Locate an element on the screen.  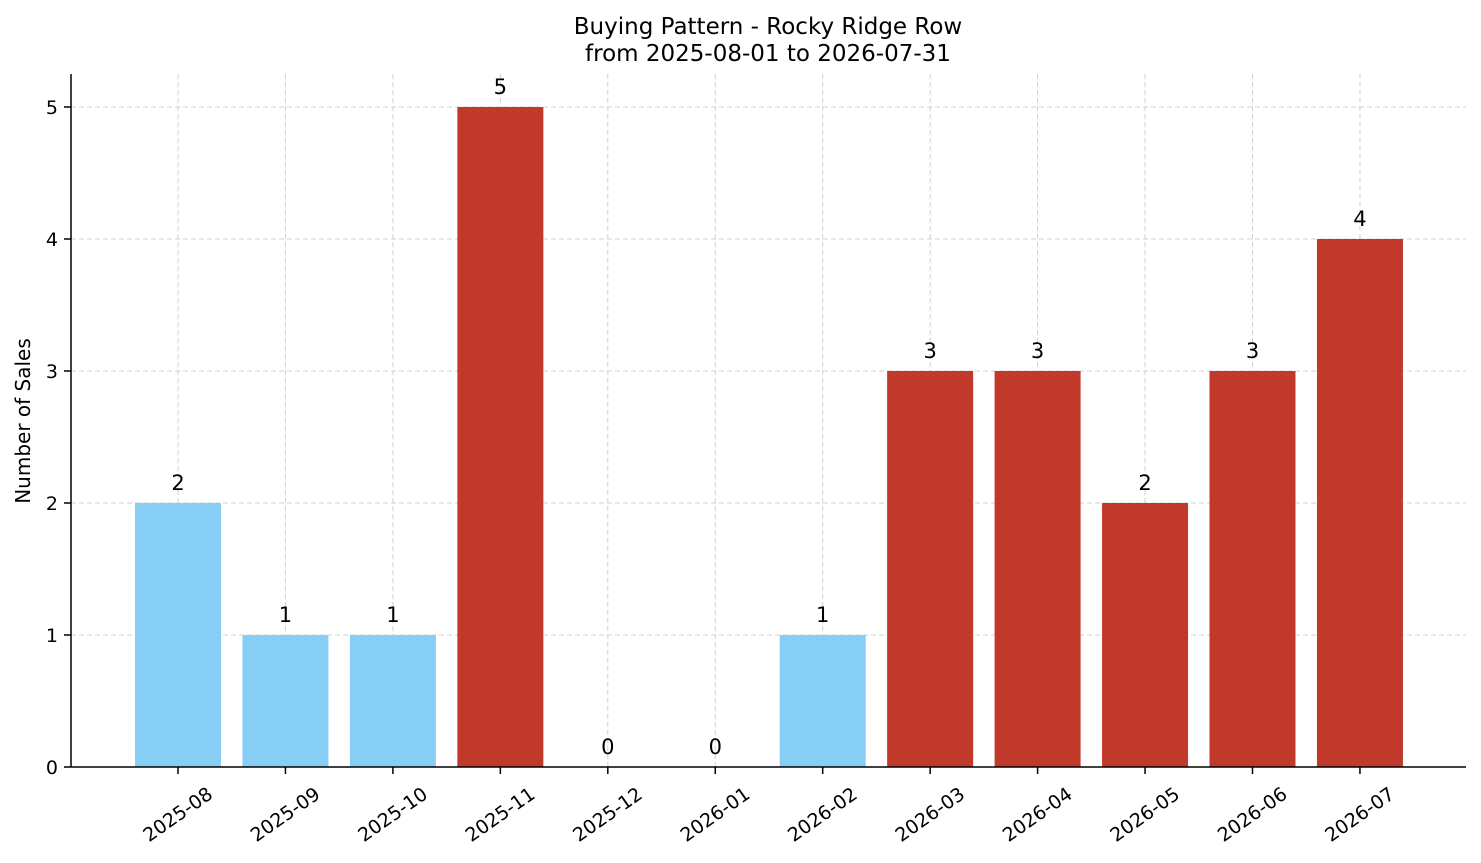
x-tick-label: 2026-03 is located at coordinates (930, 815).